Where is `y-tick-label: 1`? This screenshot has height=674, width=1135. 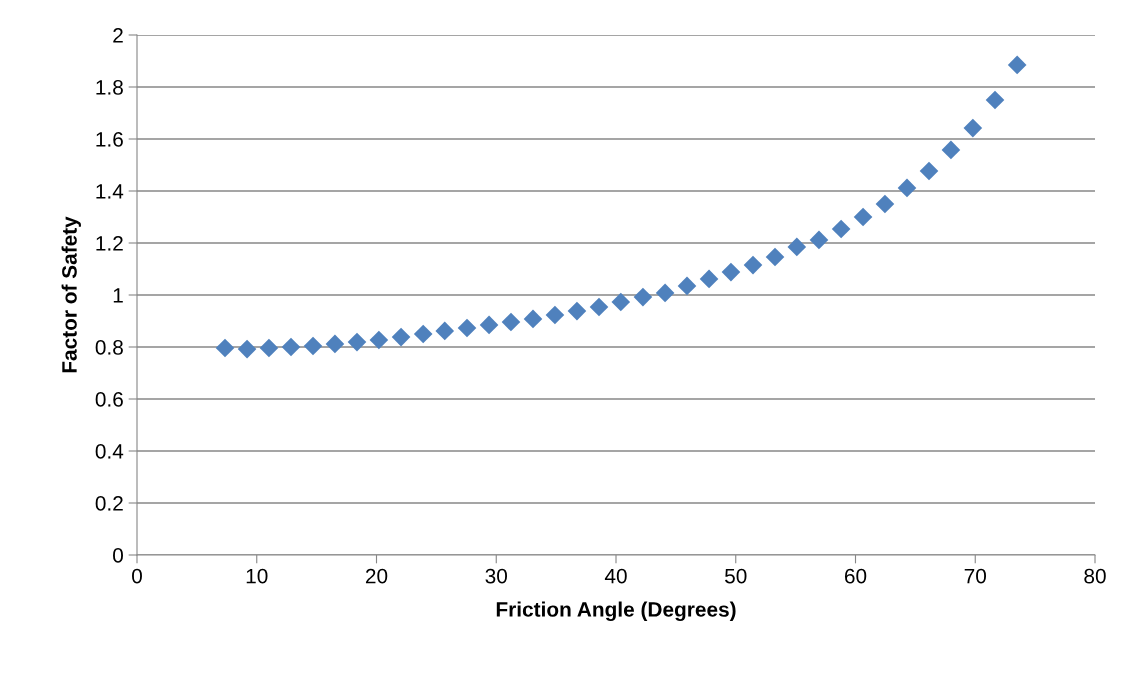 y-tick-label: 1 is located at coordinates (118, 295).